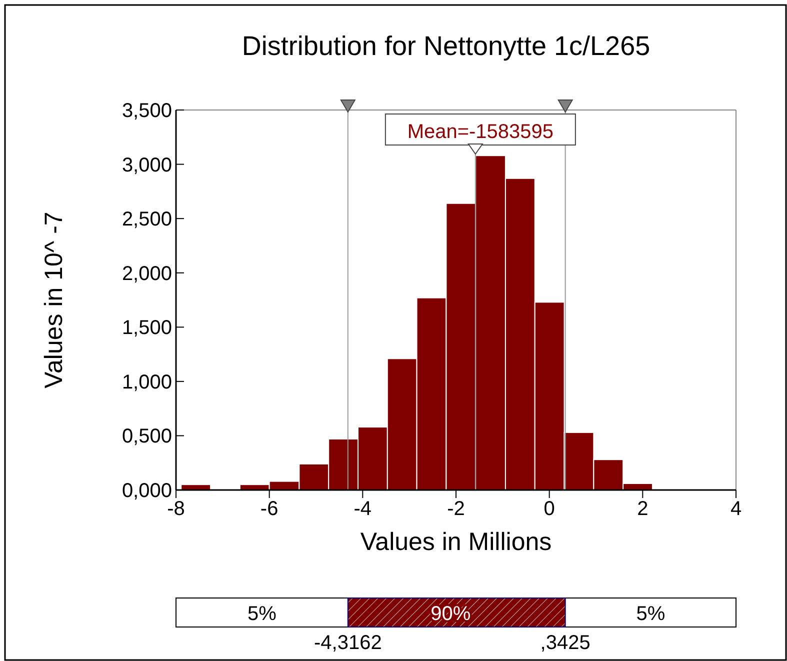 This screenshot has height=661, width=787. What do you see at coordinates (348, 643) in the screenshot?
I see `text: -4,3162` at bounding box center [348, 643].